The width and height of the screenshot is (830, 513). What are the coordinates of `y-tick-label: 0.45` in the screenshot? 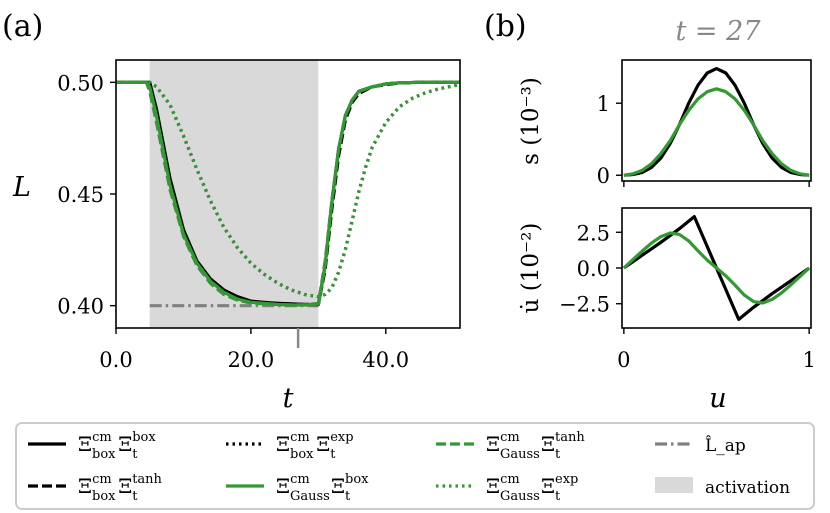 It's located at (80, 195).